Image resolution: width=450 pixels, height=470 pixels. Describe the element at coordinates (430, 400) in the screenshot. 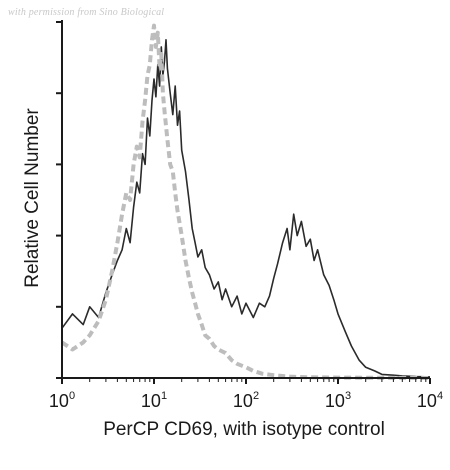

I see `x-tick-label: 10⁴` at that location.